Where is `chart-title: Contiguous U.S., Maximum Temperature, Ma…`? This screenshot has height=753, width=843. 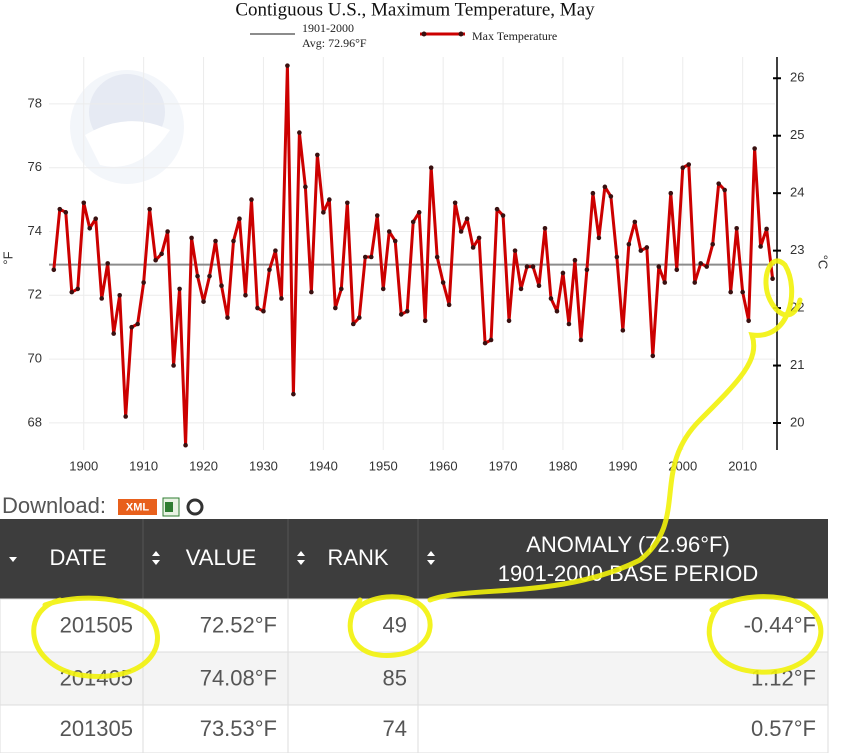 chart-title: Contiguous U.S., Maximum Temperature, Ma… is located at coordinates (415, 10).